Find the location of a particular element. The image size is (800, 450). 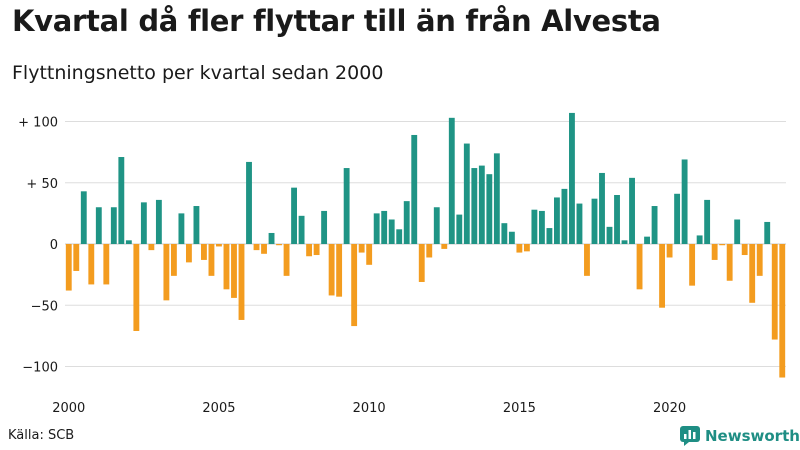

y-tick-label: −50 is located at coordinates (44, 306).